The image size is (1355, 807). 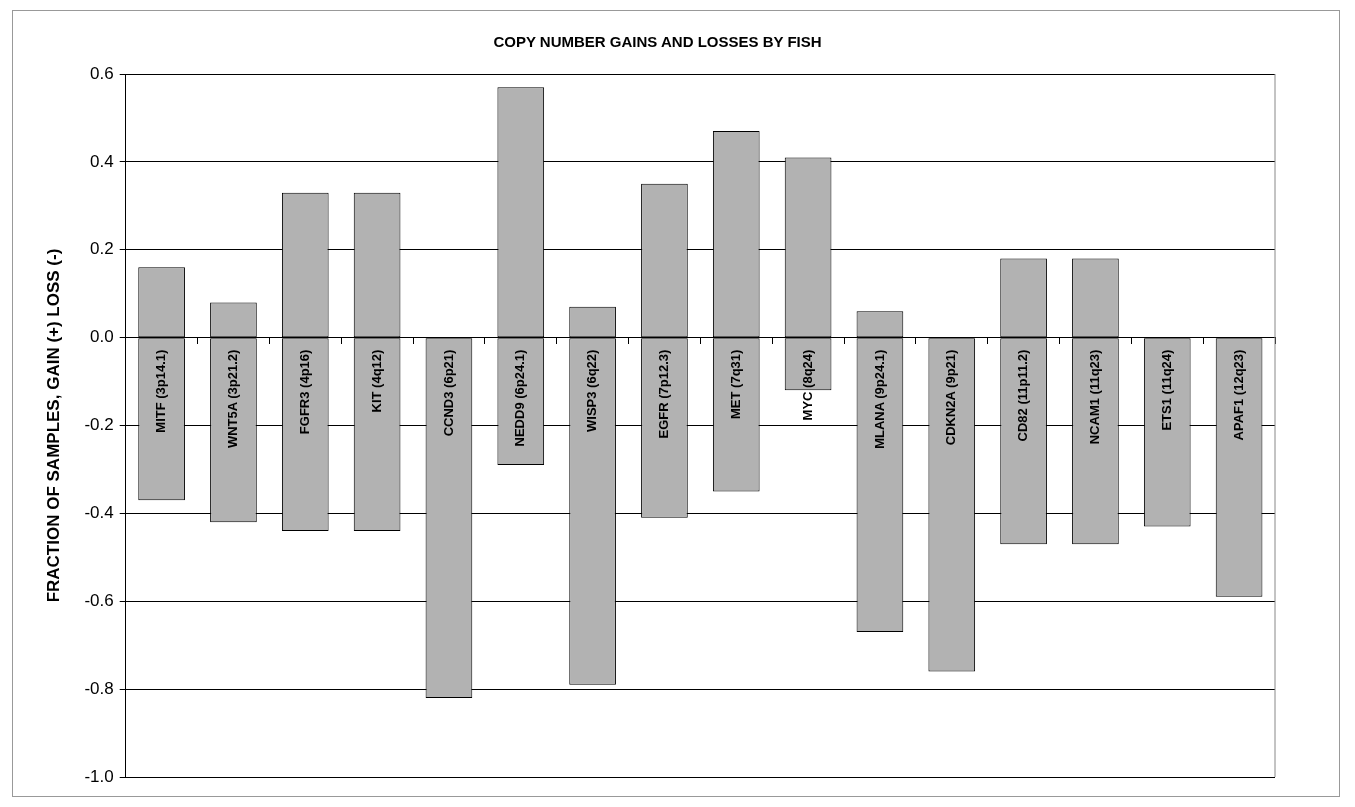 What do you see at coordinates (1238, 395) in the screenshot?
I see `x-tick-label: APAF1 (12q23)` at bounding box center [1238, 395].